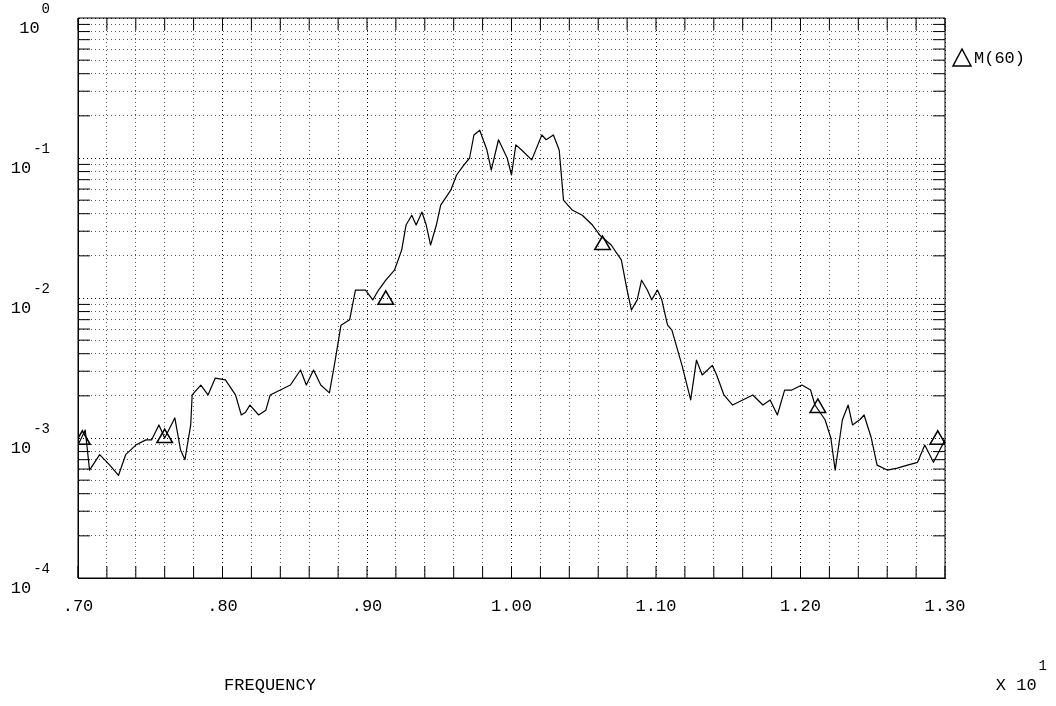 This screenshot has width=1056, height=706. Describe the element at coordinates (34, 19) in the screenshot. I see `y-tick-label: 100` at that location.